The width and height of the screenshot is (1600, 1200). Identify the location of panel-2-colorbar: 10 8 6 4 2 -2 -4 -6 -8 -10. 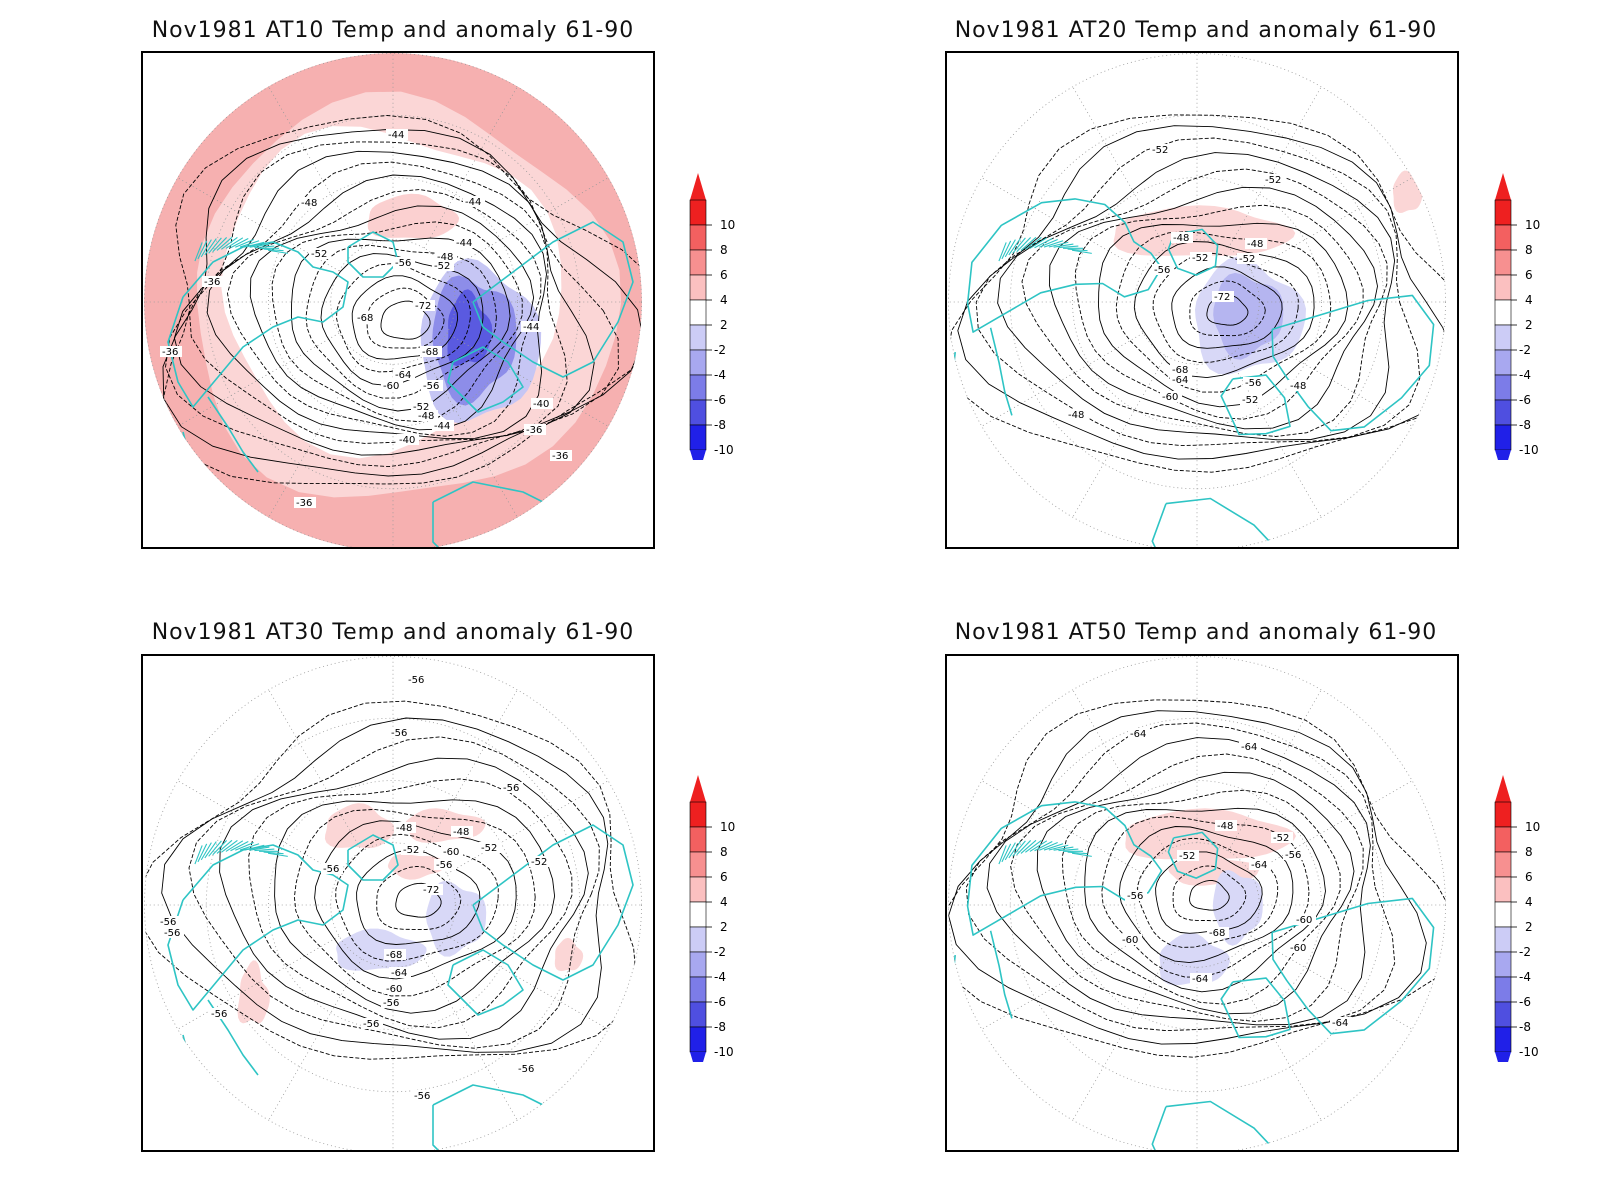
(1528, 315).